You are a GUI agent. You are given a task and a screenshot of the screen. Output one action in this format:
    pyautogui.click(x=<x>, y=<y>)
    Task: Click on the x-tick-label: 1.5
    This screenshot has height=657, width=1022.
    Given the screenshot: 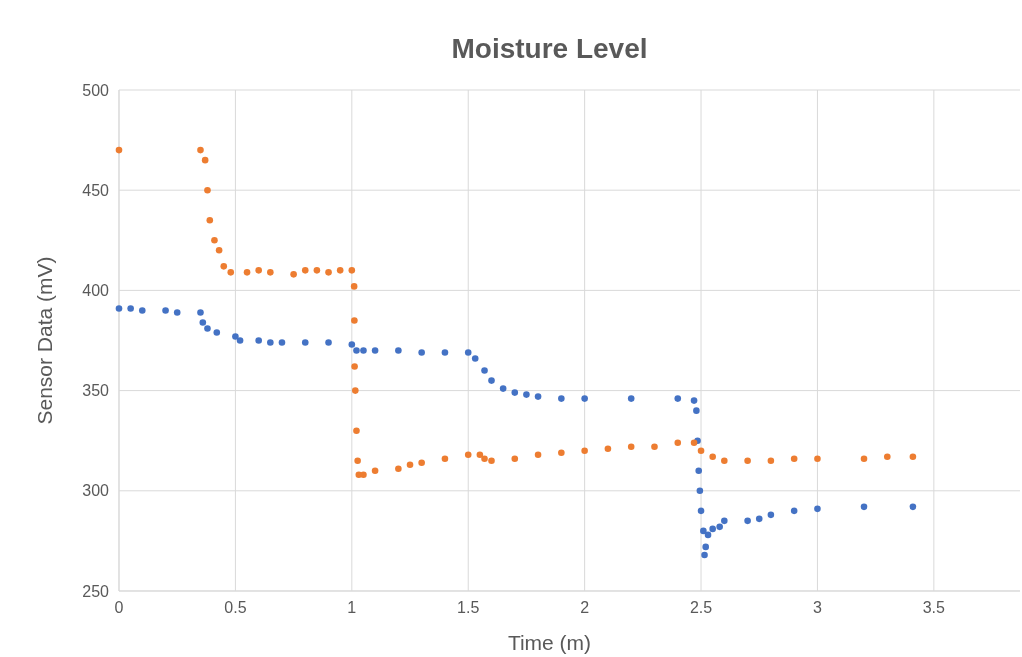 What is the action you would take?
    pyautogui.click(x=468, y=607)
    